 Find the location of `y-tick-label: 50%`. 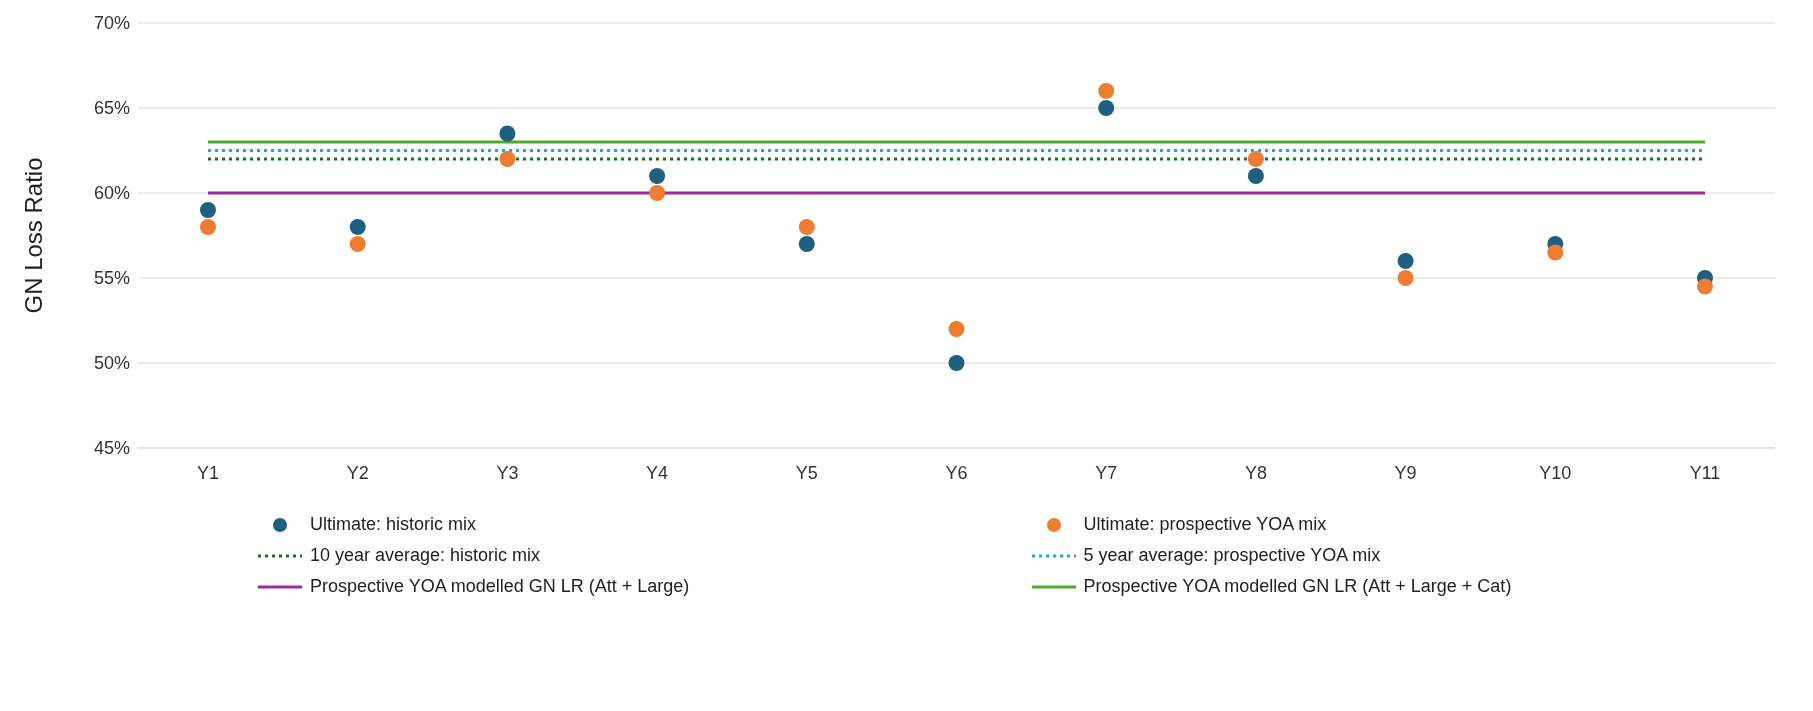

y-tick-label: 50% is located at coordinates (111, 363).